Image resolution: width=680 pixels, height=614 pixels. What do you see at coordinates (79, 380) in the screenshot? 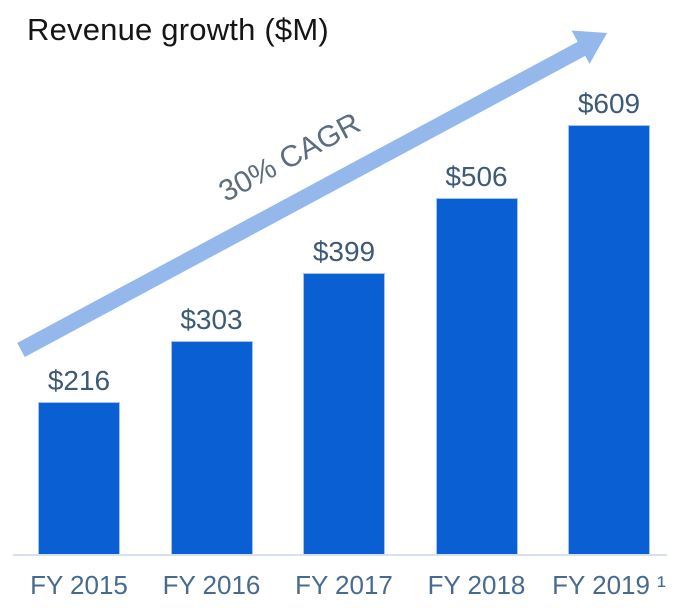
I see `bar-value-label-fy-2015: $216` at bounding box center [79, 380].